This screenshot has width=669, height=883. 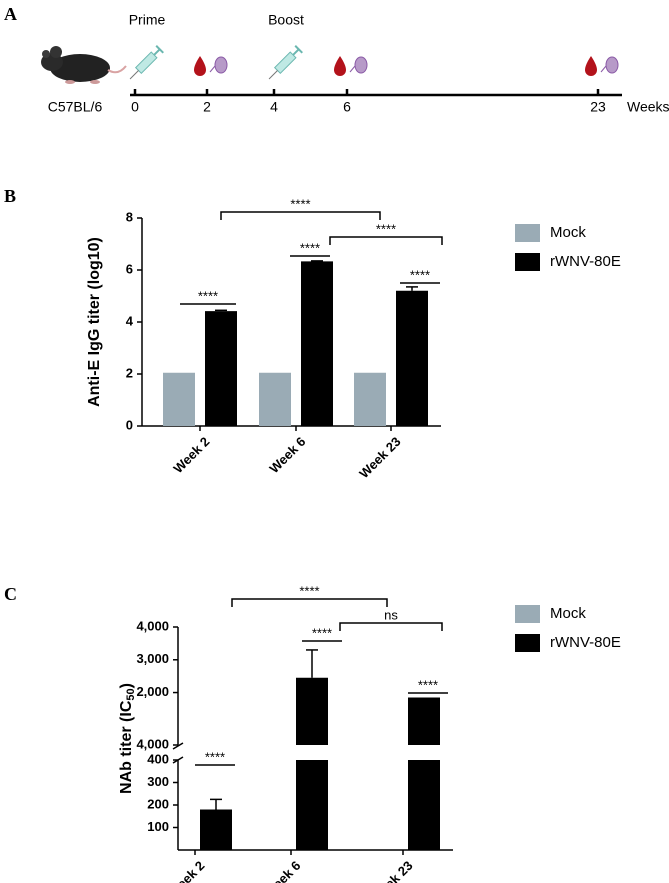 What do you see at coordinates (10, 594) in the screenshot?
I see `panel-label: C` at bounding box center [10, 594].